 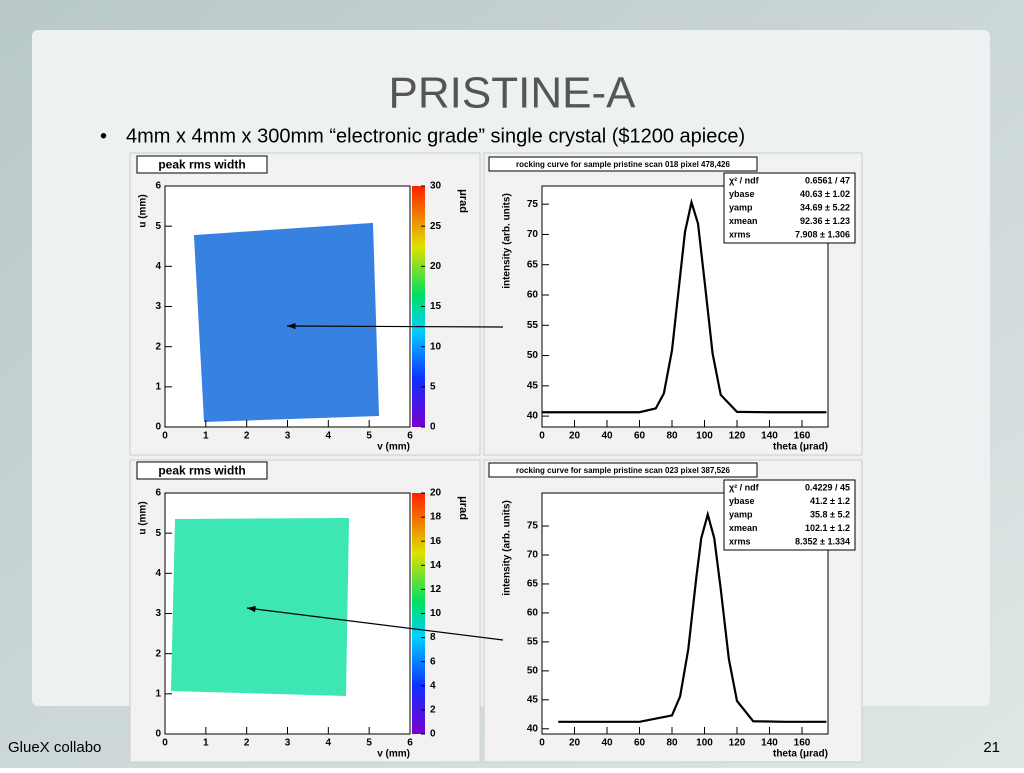 I want to click on colorbar-tick-label: 25, so click(x=436, y=226).